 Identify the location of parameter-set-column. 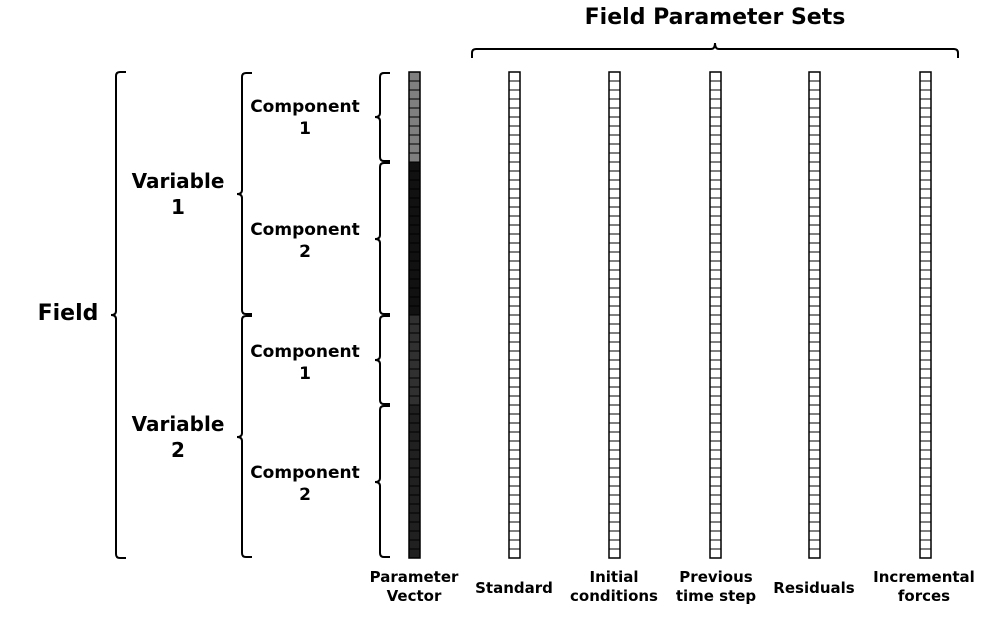
(514, 315).